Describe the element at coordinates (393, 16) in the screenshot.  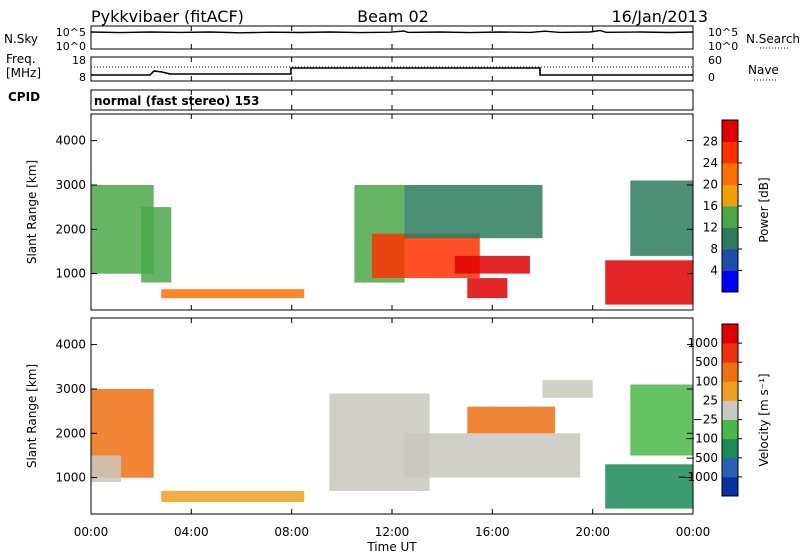
I see `beam-title: Beam 02` at that location.